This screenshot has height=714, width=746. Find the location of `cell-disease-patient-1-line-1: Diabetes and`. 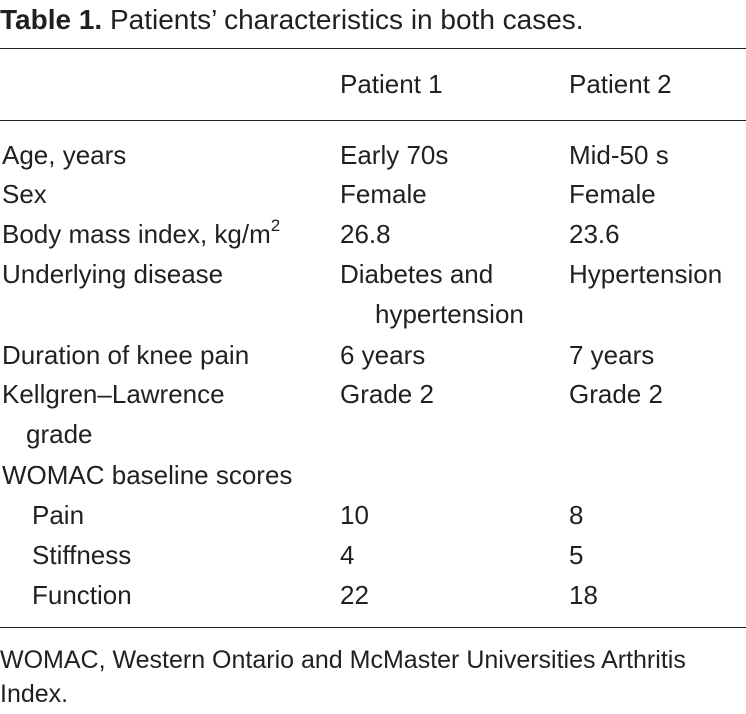

cell-disease-patient-1-line-1: Diabetes and is located at coordinates (417, 274).